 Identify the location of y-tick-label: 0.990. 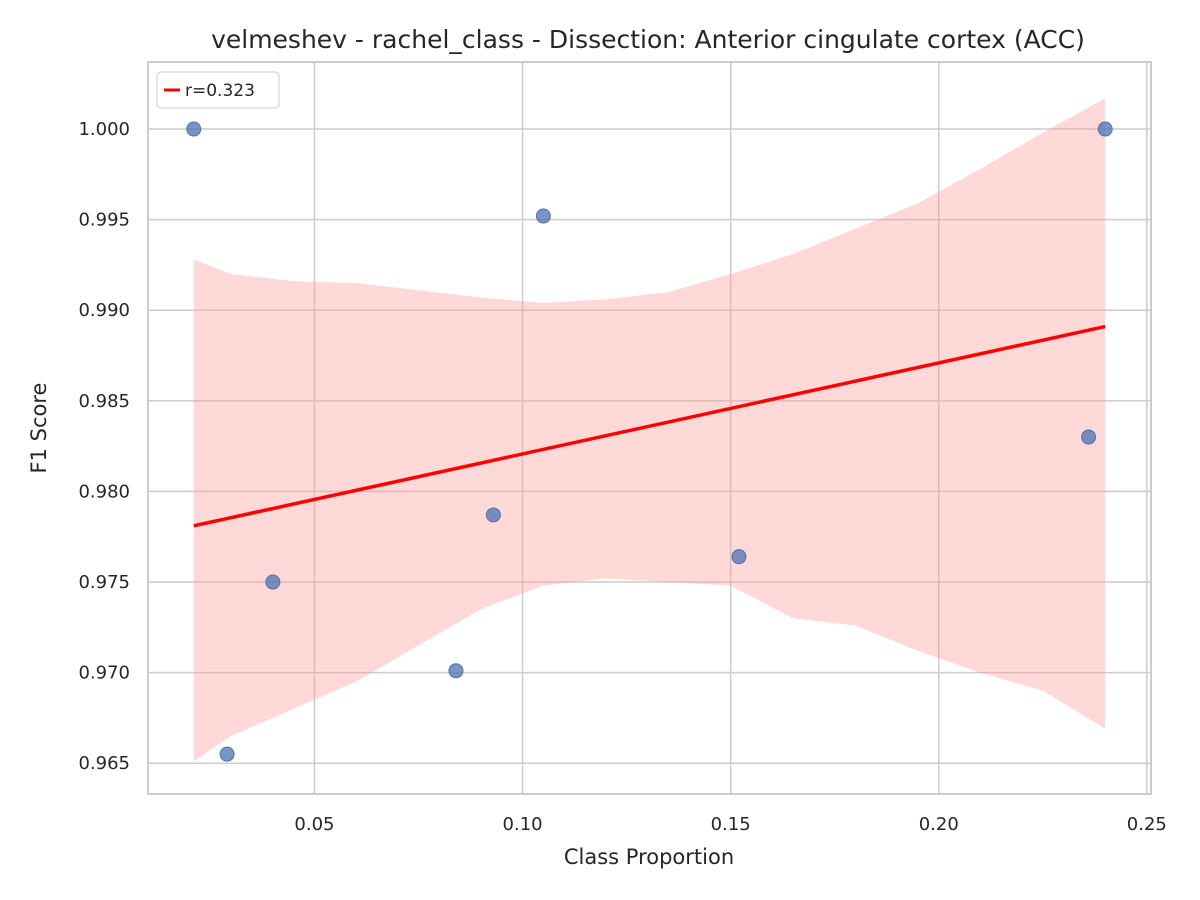
(104, 310).